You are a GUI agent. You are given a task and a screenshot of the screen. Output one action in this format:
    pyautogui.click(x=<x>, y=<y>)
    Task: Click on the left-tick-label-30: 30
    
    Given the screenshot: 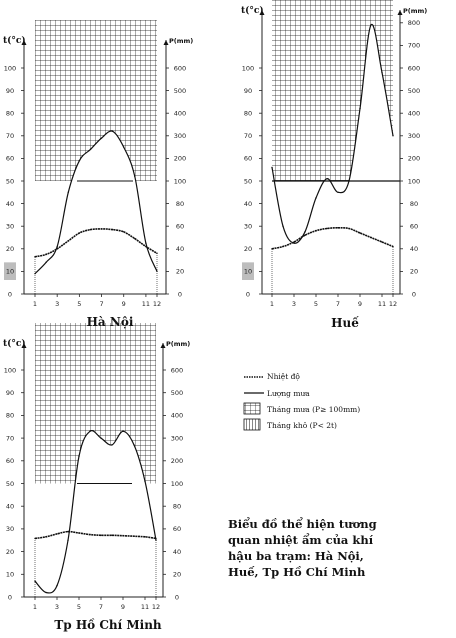 What is the action you would take?
    pyautogui.click(x=10, y=529)
    